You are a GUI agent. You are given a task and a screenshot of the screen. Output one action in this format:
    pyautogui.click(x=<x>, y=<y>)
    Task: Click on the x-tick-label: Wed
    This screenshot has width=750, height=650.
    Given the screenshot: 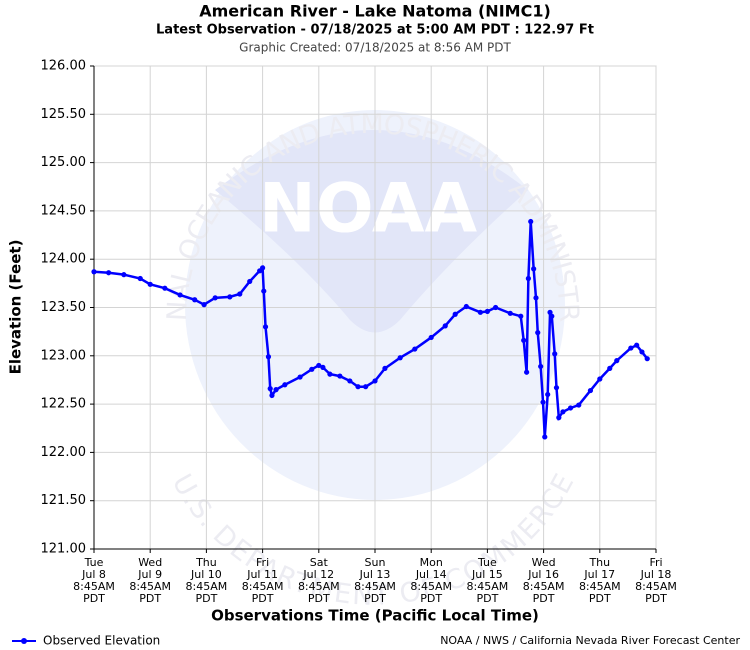 What is the action you would take?
    pyautogui.click(x=150, y=562)
    